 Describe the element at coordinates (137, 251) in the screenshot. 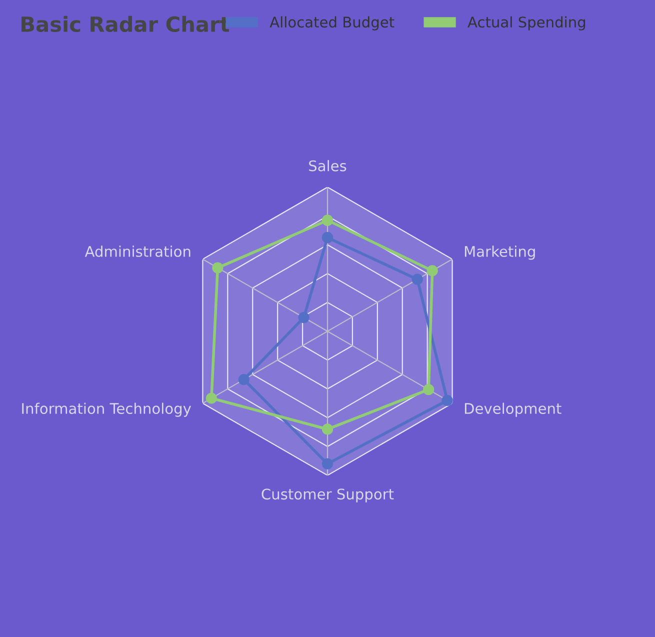

I see `spoke-label: Administration` at that location.